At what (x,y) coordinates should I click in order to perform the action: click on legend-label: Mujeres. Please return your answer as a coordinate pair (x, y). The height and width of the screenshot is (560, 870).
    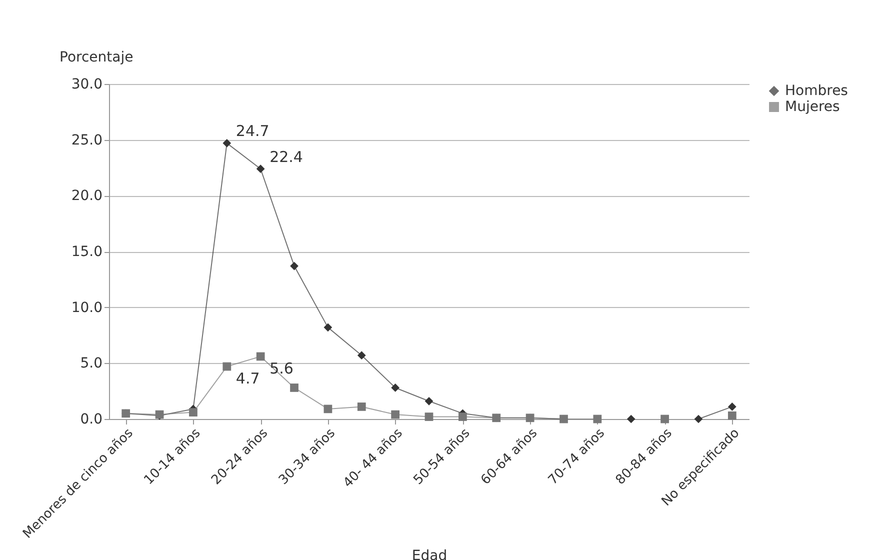
    Looking at the image, I should click on (812, 107).